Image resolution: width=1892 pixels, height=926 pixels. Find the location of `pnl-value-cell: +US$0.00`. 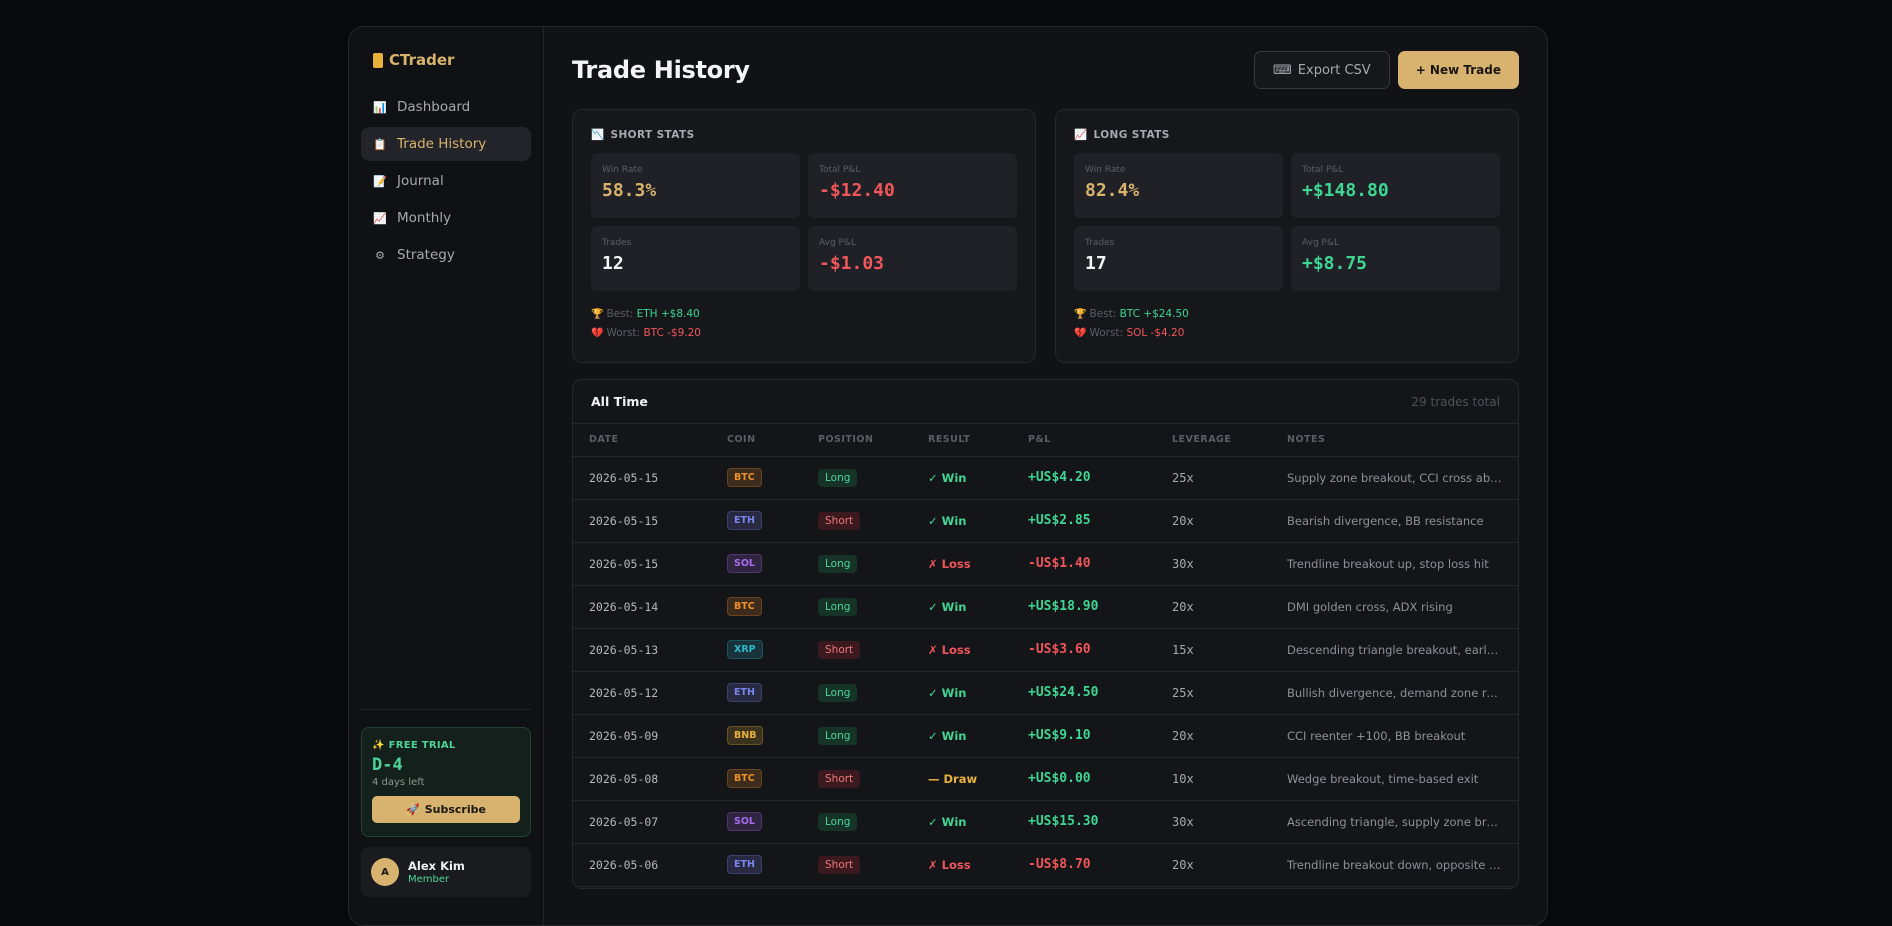

pnl-value-cell: +US$0.00 is located at coordinates (1084, 779).